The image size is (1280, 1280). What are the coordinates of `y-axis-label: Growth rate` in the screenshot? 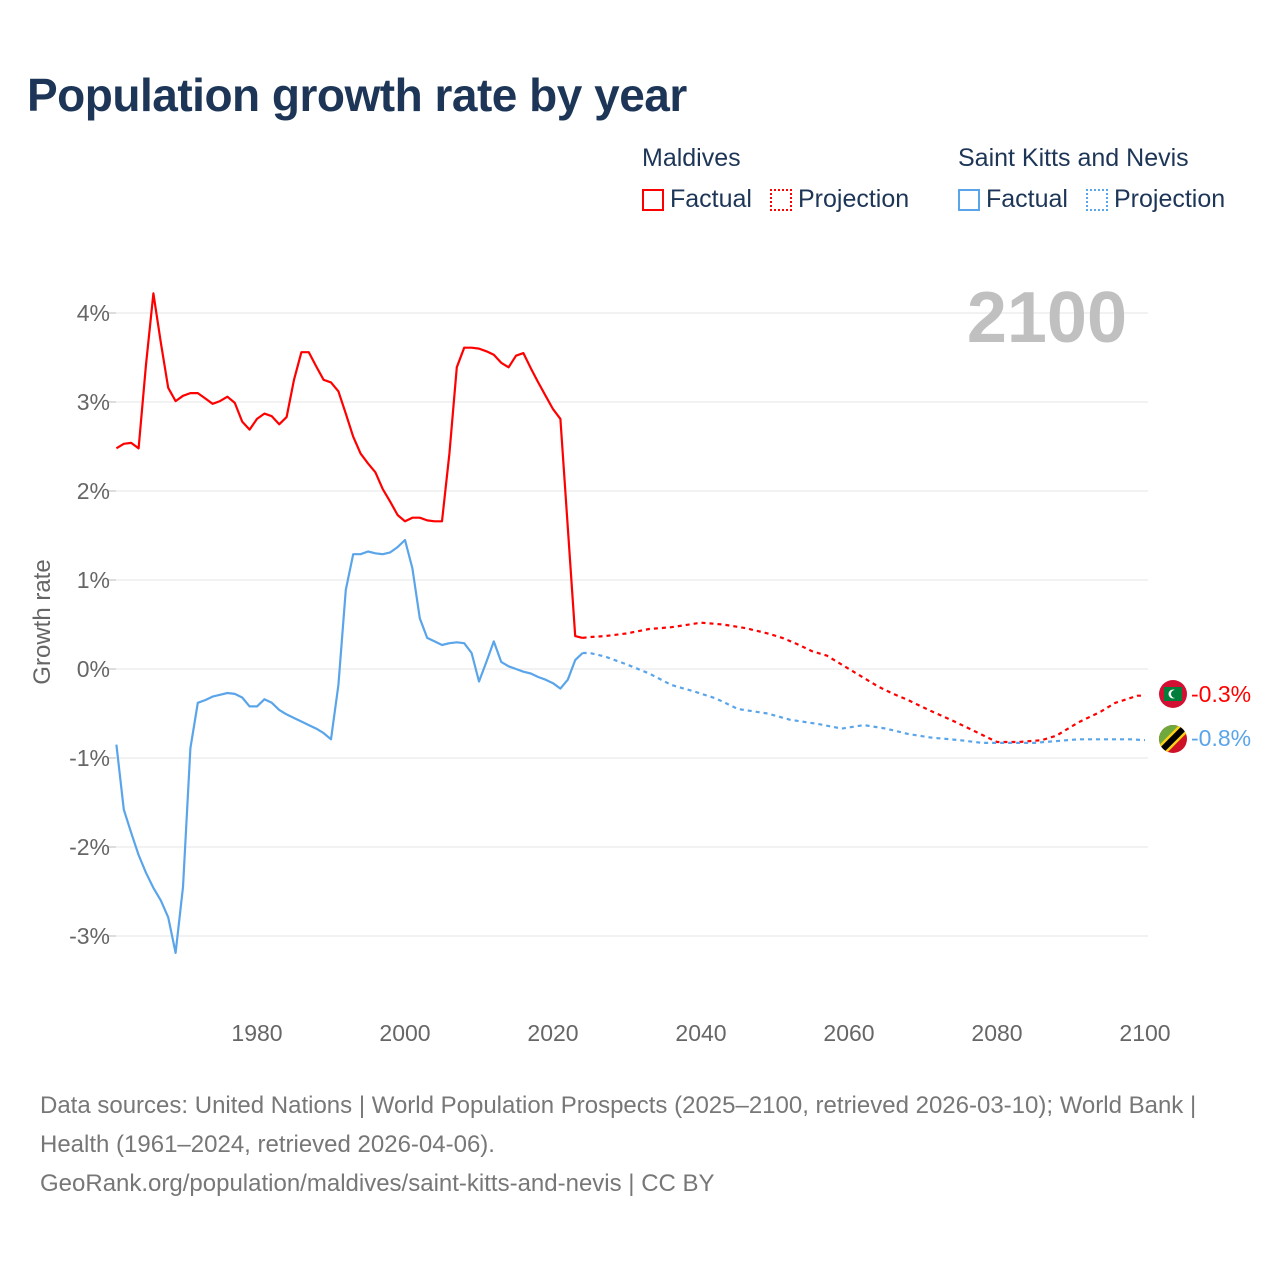 It's located at (42, 621).